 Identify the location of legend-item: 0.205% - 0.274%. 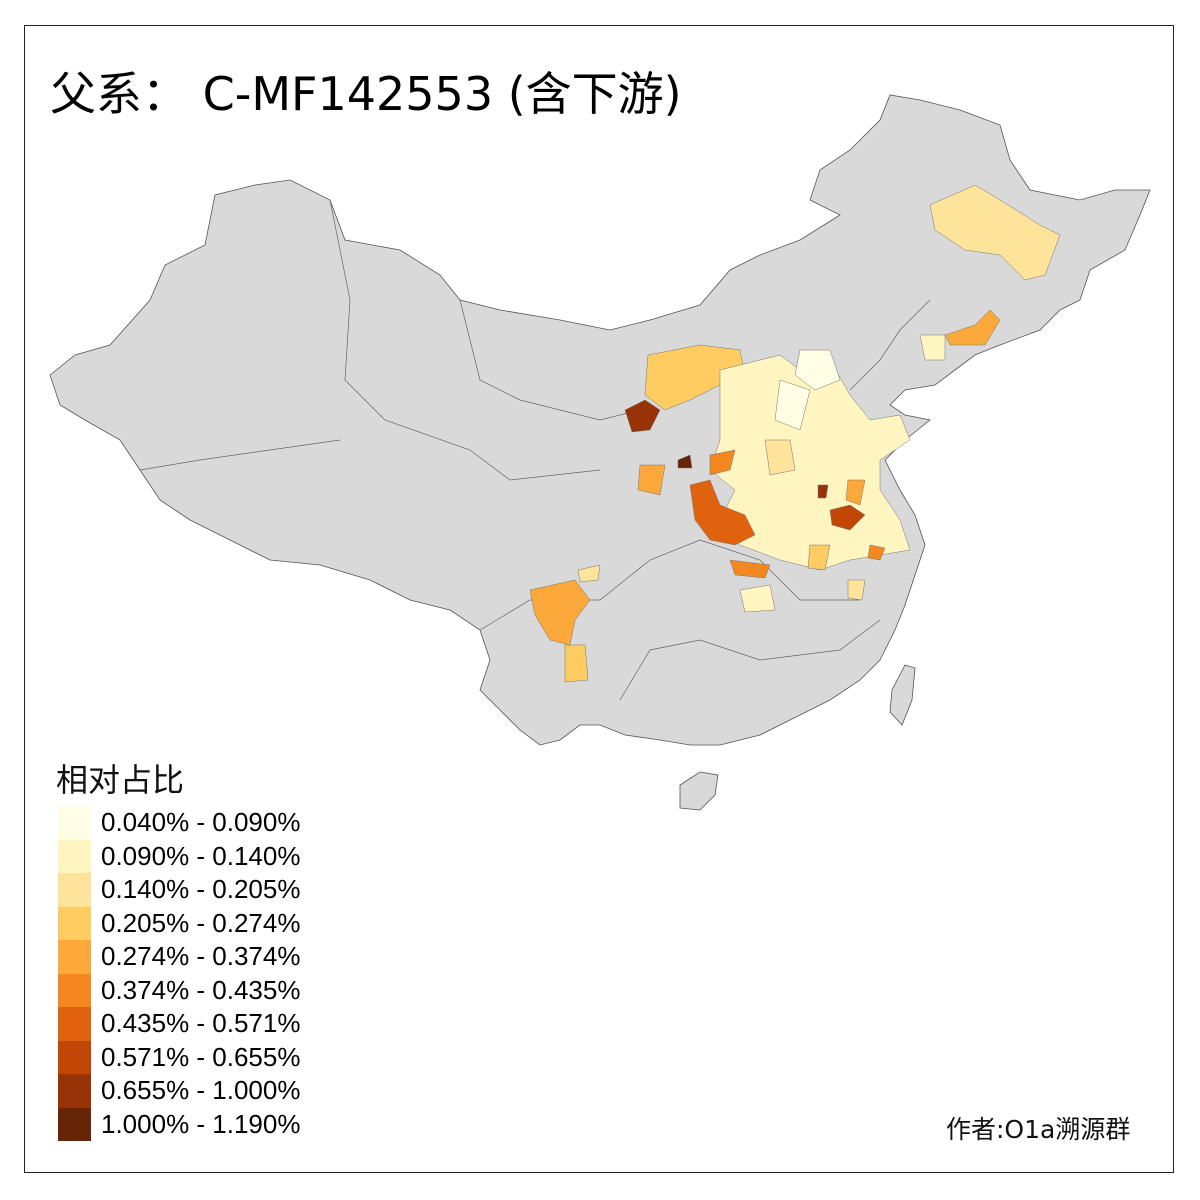
(179, 923).